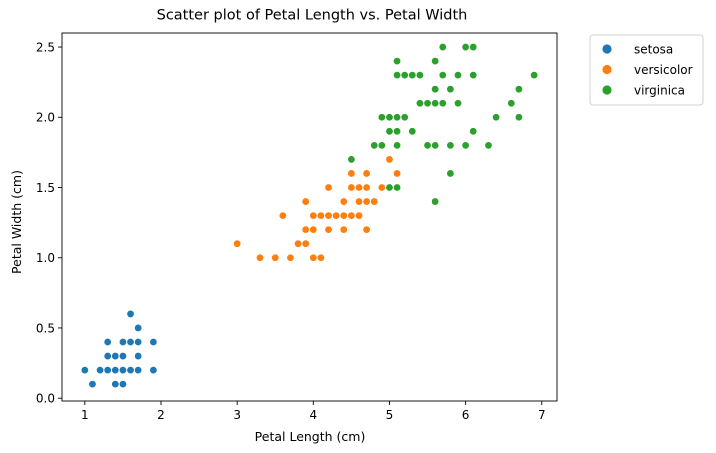 Image resolution: width=716 pixels, height=453 pixels. Describe the element at coordinates (542, 415) in the screenshot. I see `x-tick-label: 7` at that location.